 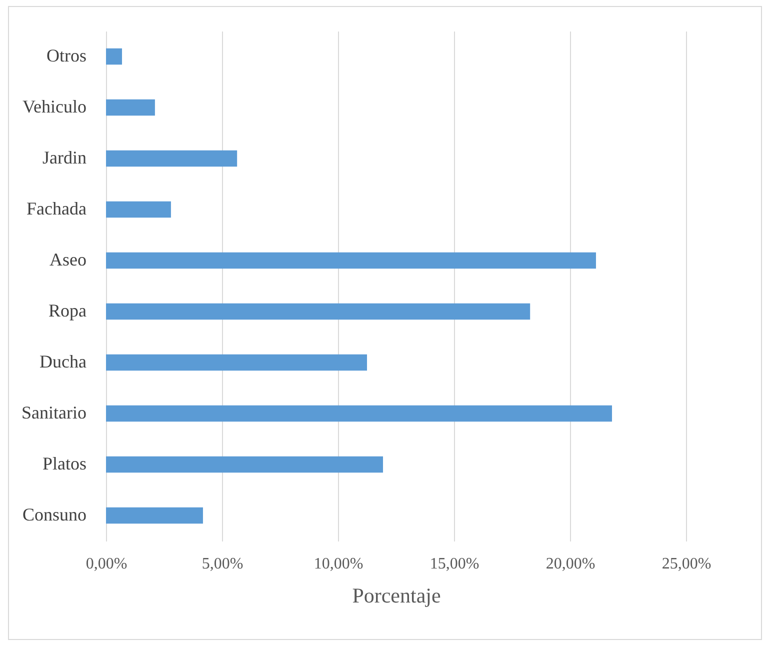 What do you see at coordinates (56, 208) in the screenshot?
I see `y-tick-label: Fachada` at bounding box center [56, 208].